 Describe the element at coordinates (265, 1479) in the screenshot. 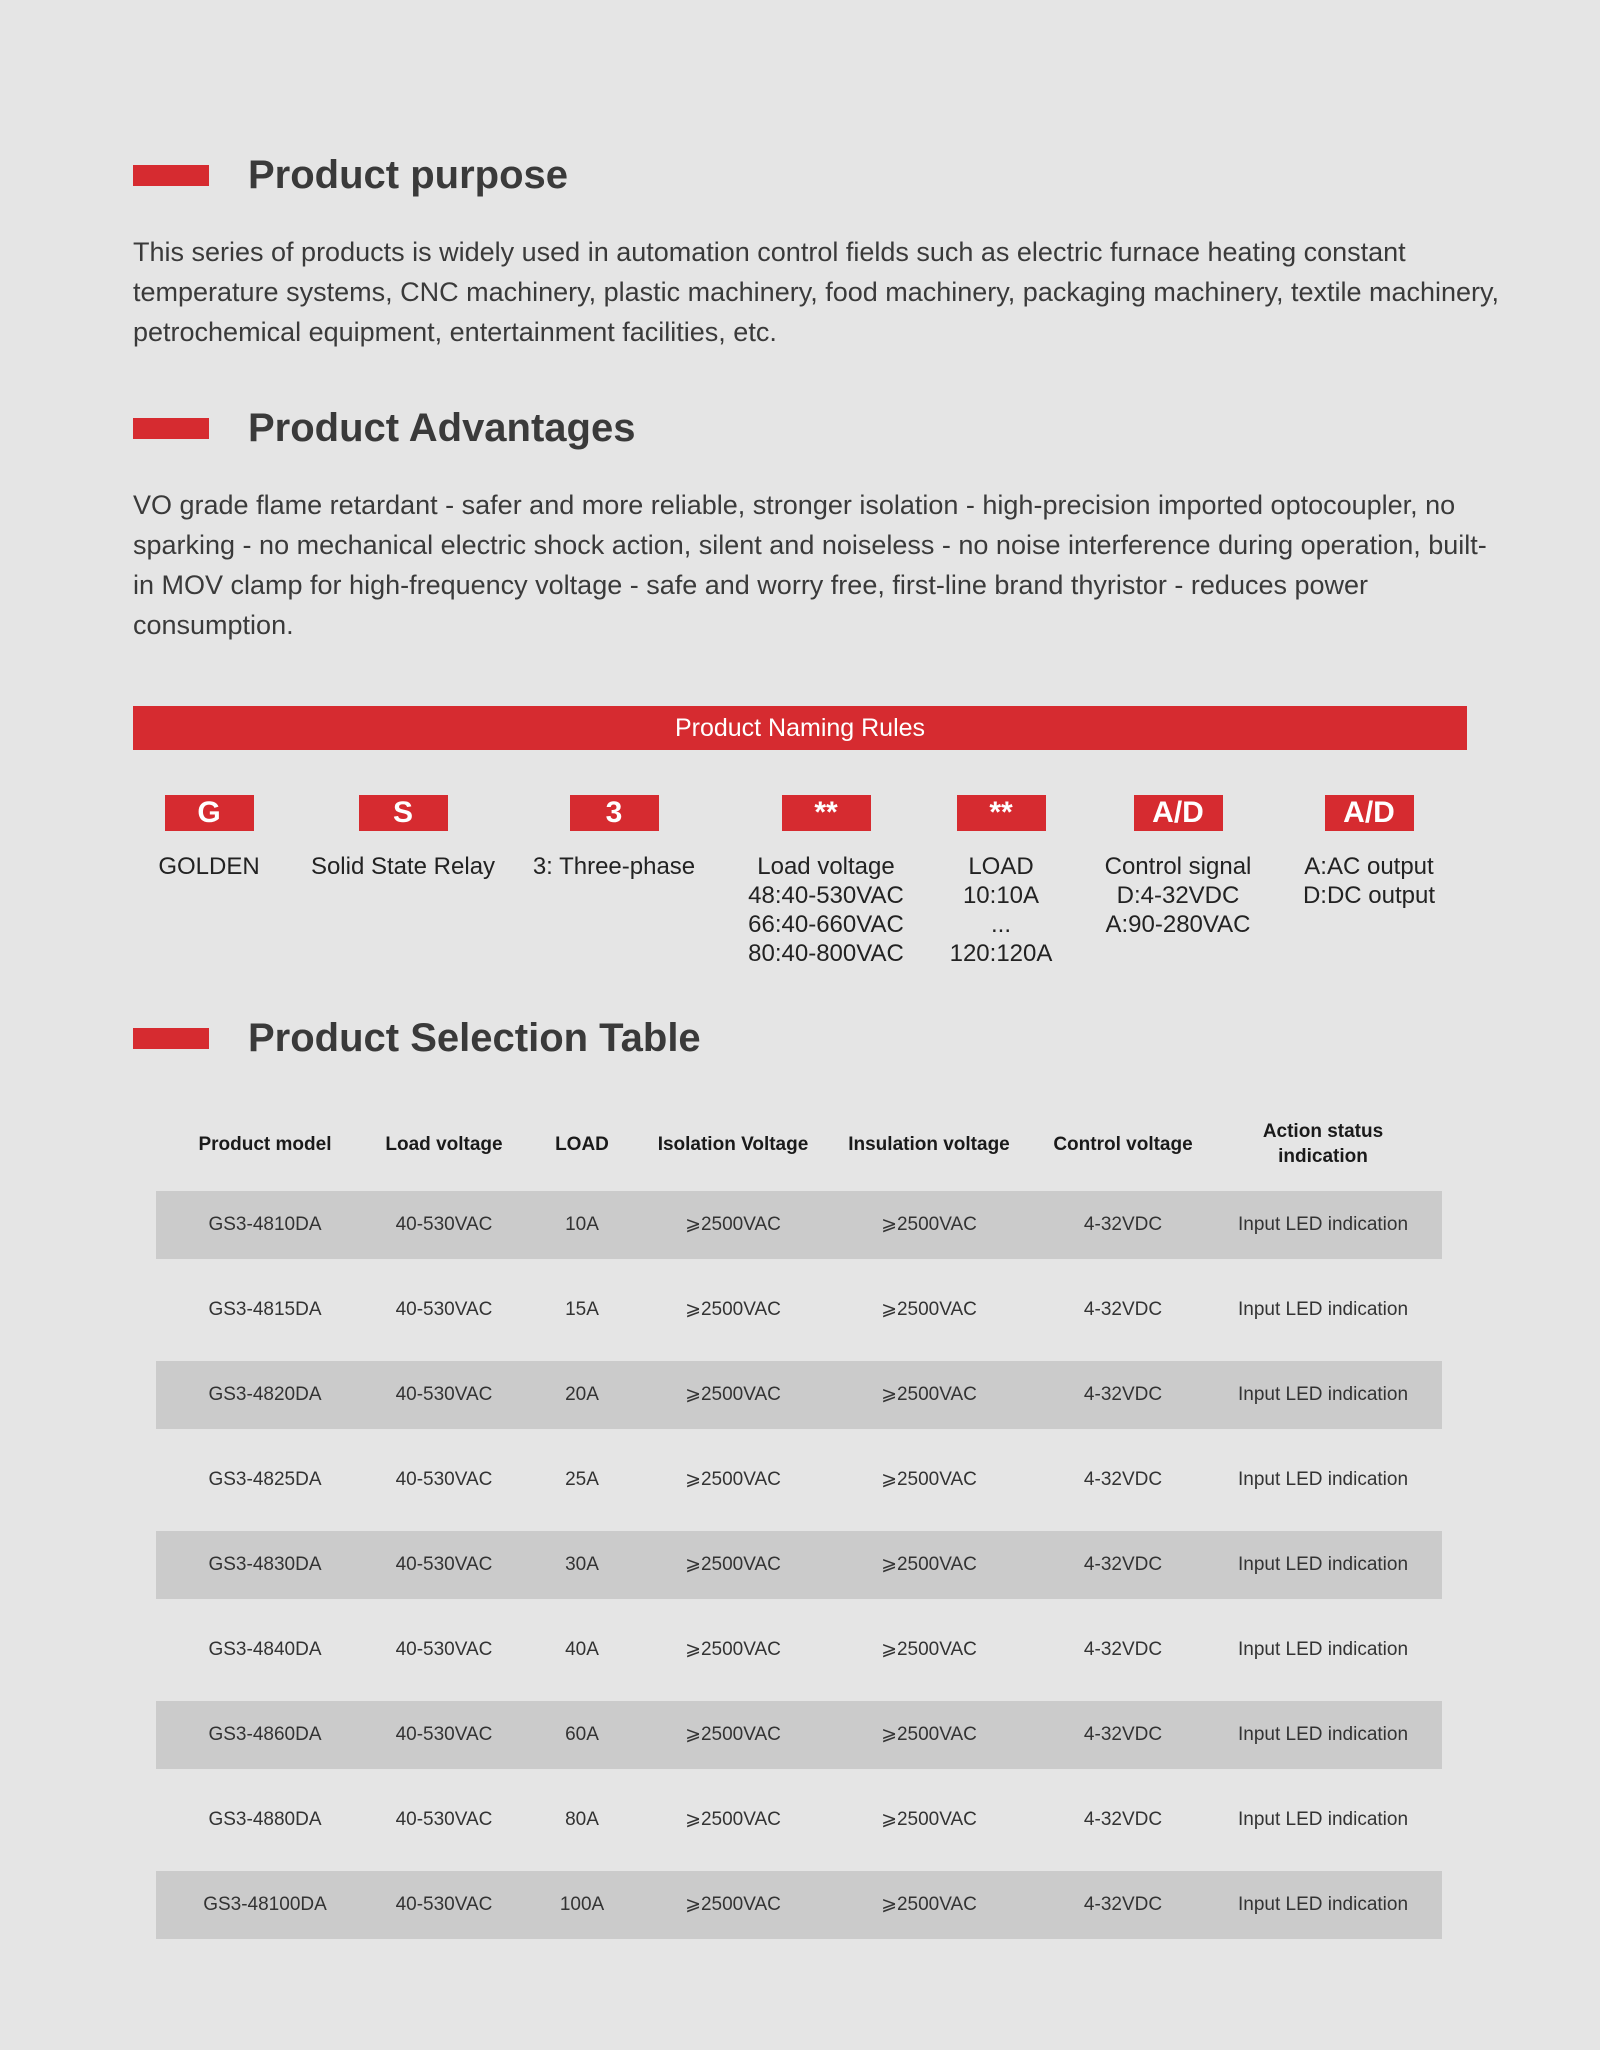

I see `table-cell: GS3-4825DA` at that location.